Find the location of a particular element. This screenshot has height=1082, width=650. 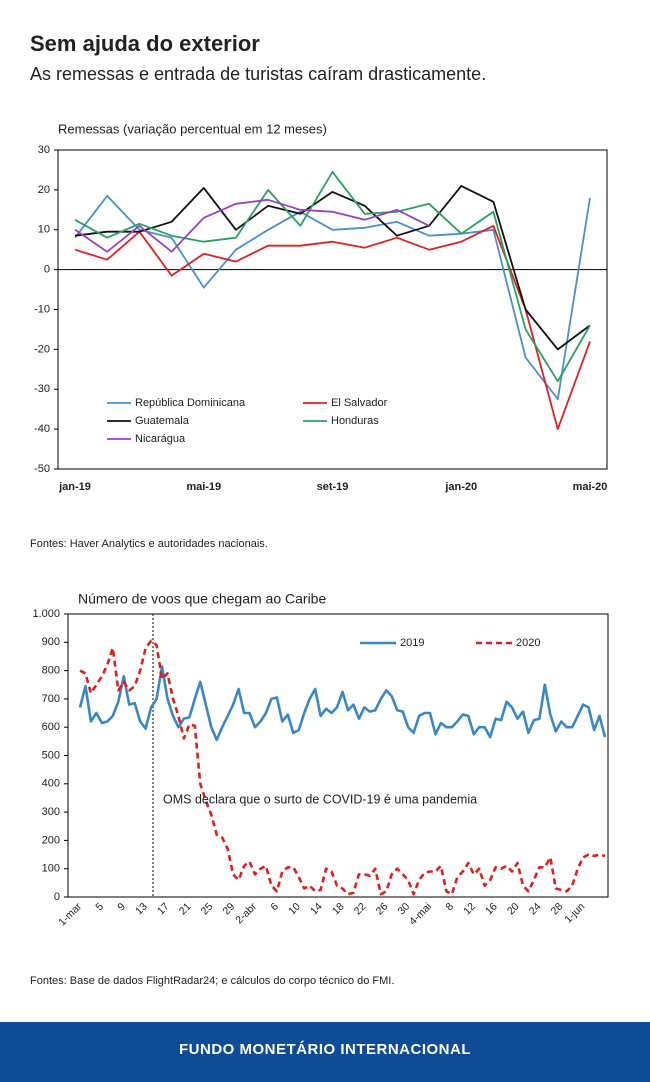

y-tick-label: 700 is located at coordinates (51, 699).